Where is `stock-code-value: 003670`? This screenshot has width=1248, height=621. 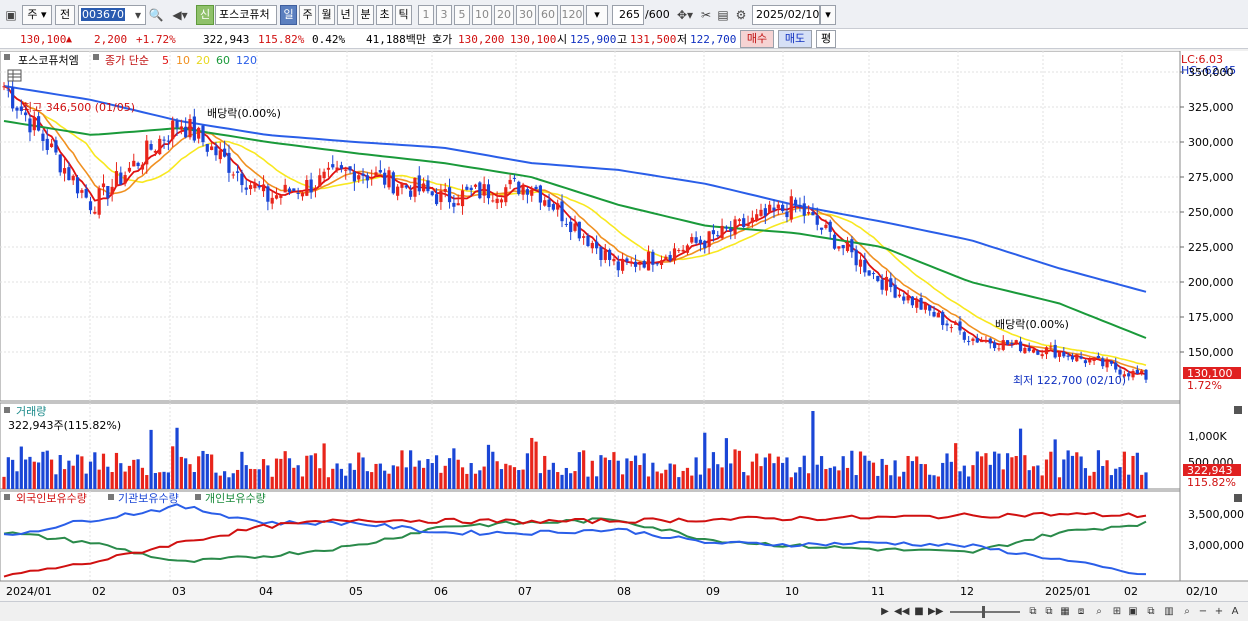 stock-code-value: 003670 is located at coordinates (103, 14).